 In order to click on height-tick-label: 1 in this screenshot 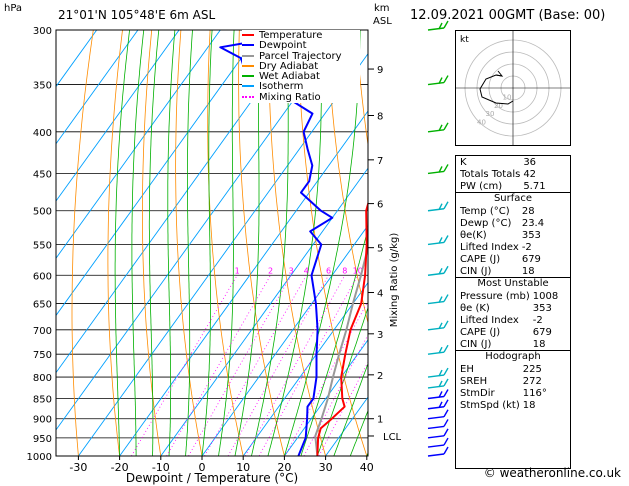, I will do `click(380, 420)`.